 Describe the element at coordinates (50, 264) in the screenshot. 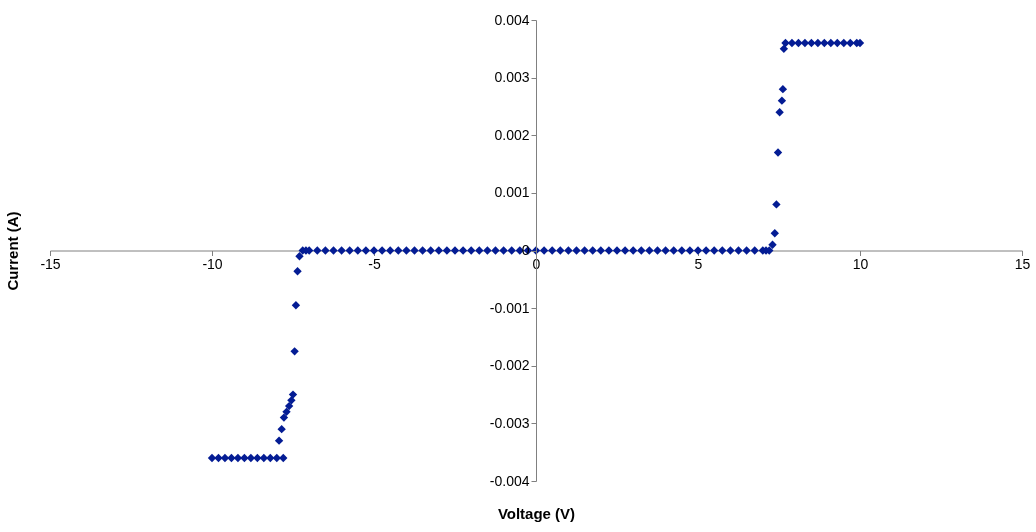

I see `x-tick-label: -15` at that location.